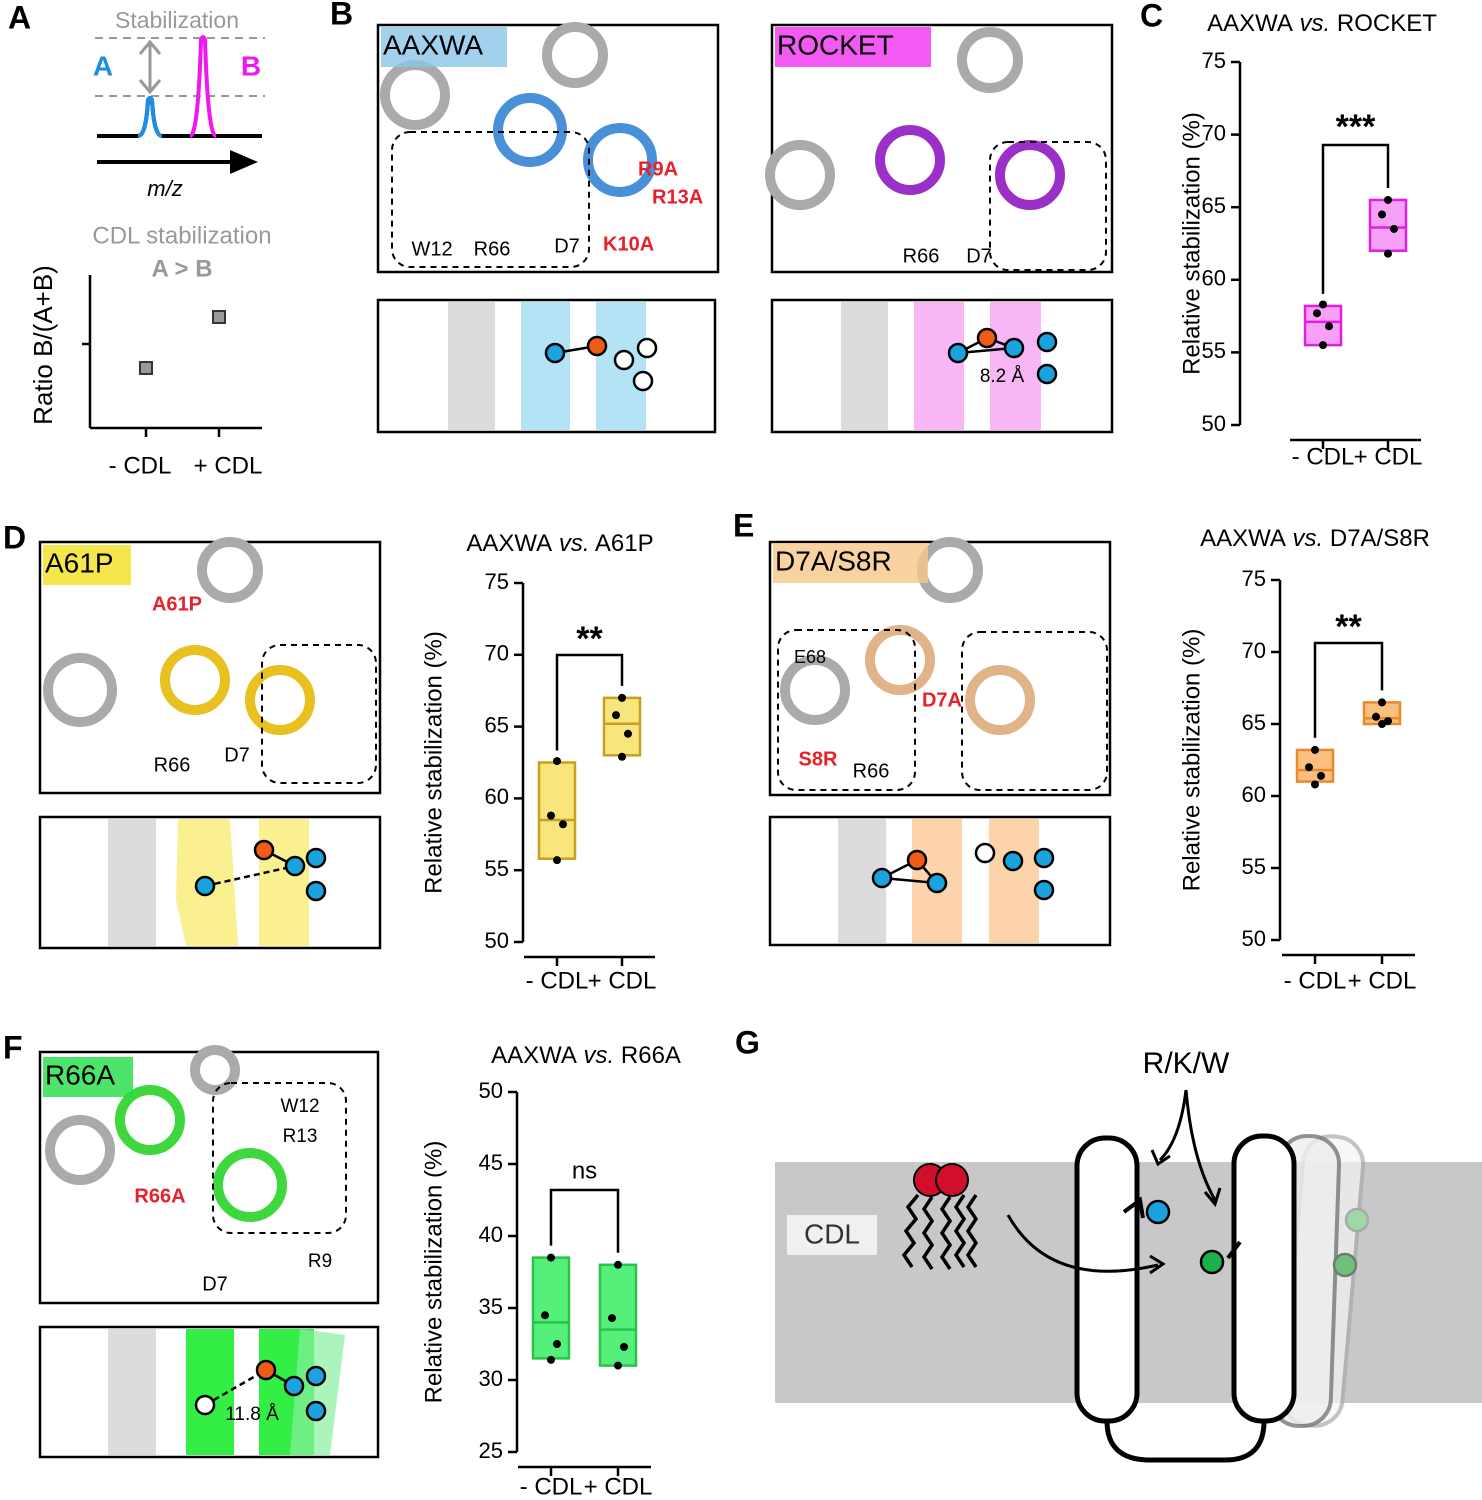 Image resolution: width=1482 pixels, height=1500 pixels. What do you see at coordinates (341, 15) in the screenshot?
I see `panel-label: B` at bounding box center [341, 15].